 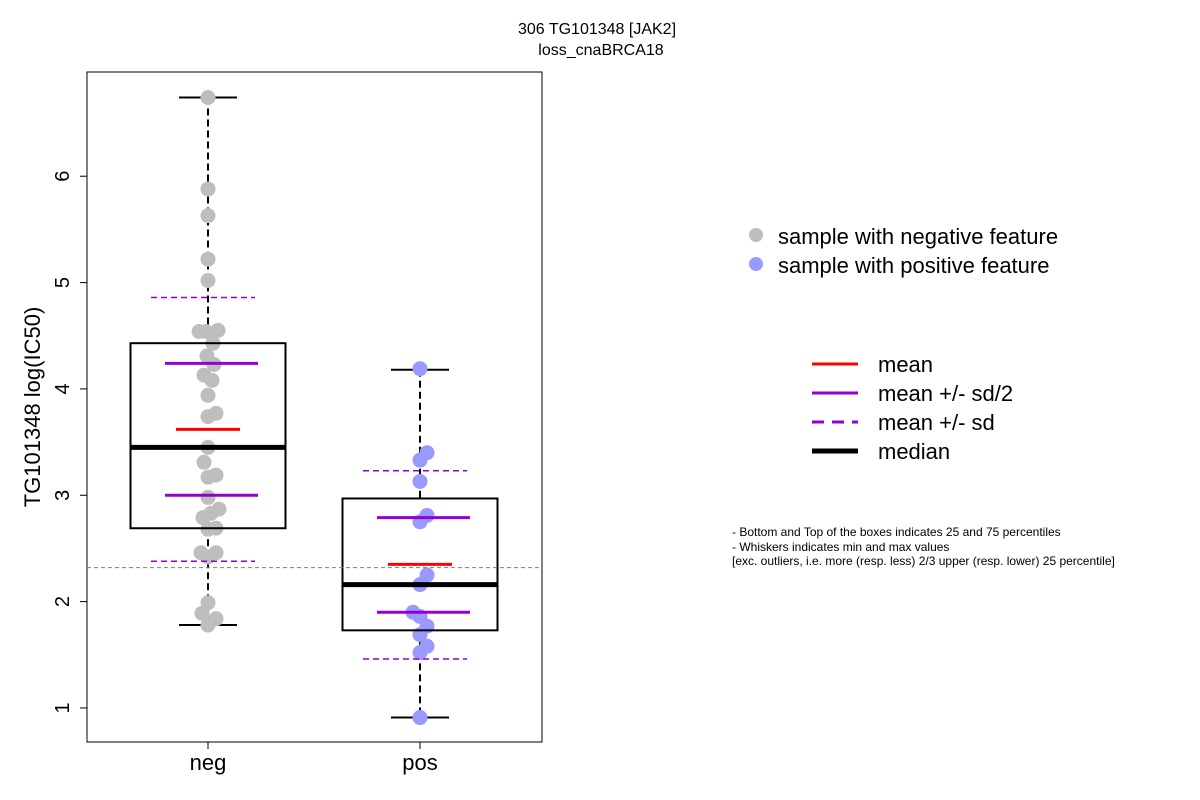 What do you see at coordinates (841, 547) in the screenshot?
I see `note-line-2: - Whiskers indicates min and max values` at bounding box center [841, 547].